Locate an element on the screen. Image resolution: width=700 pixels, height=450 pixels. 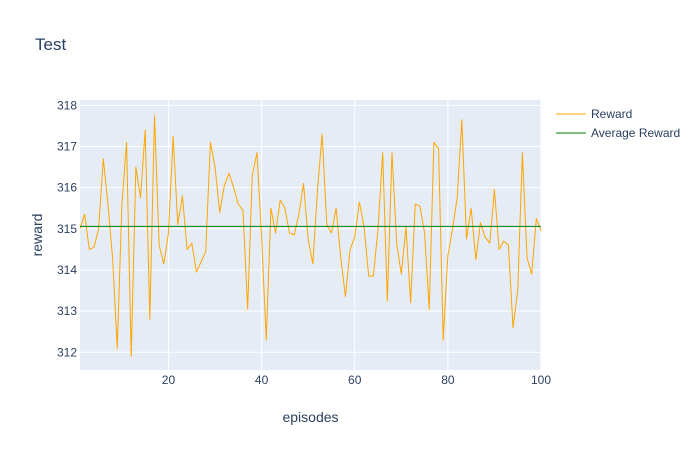
y-tick-label: 313 is located at coordinates (67, 311).